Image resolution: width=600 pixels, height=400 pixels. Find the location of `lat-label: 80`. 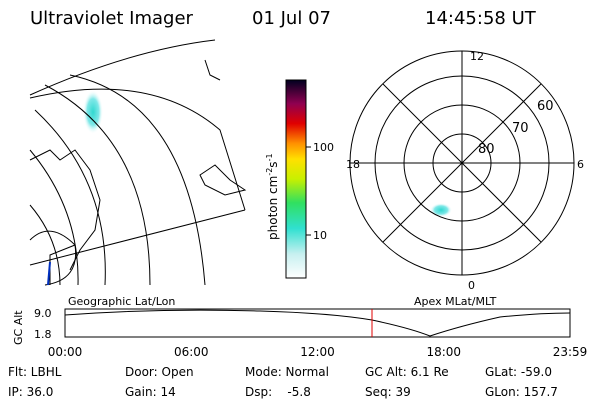

lat-label: 80 is located at coordinates (486, 149).